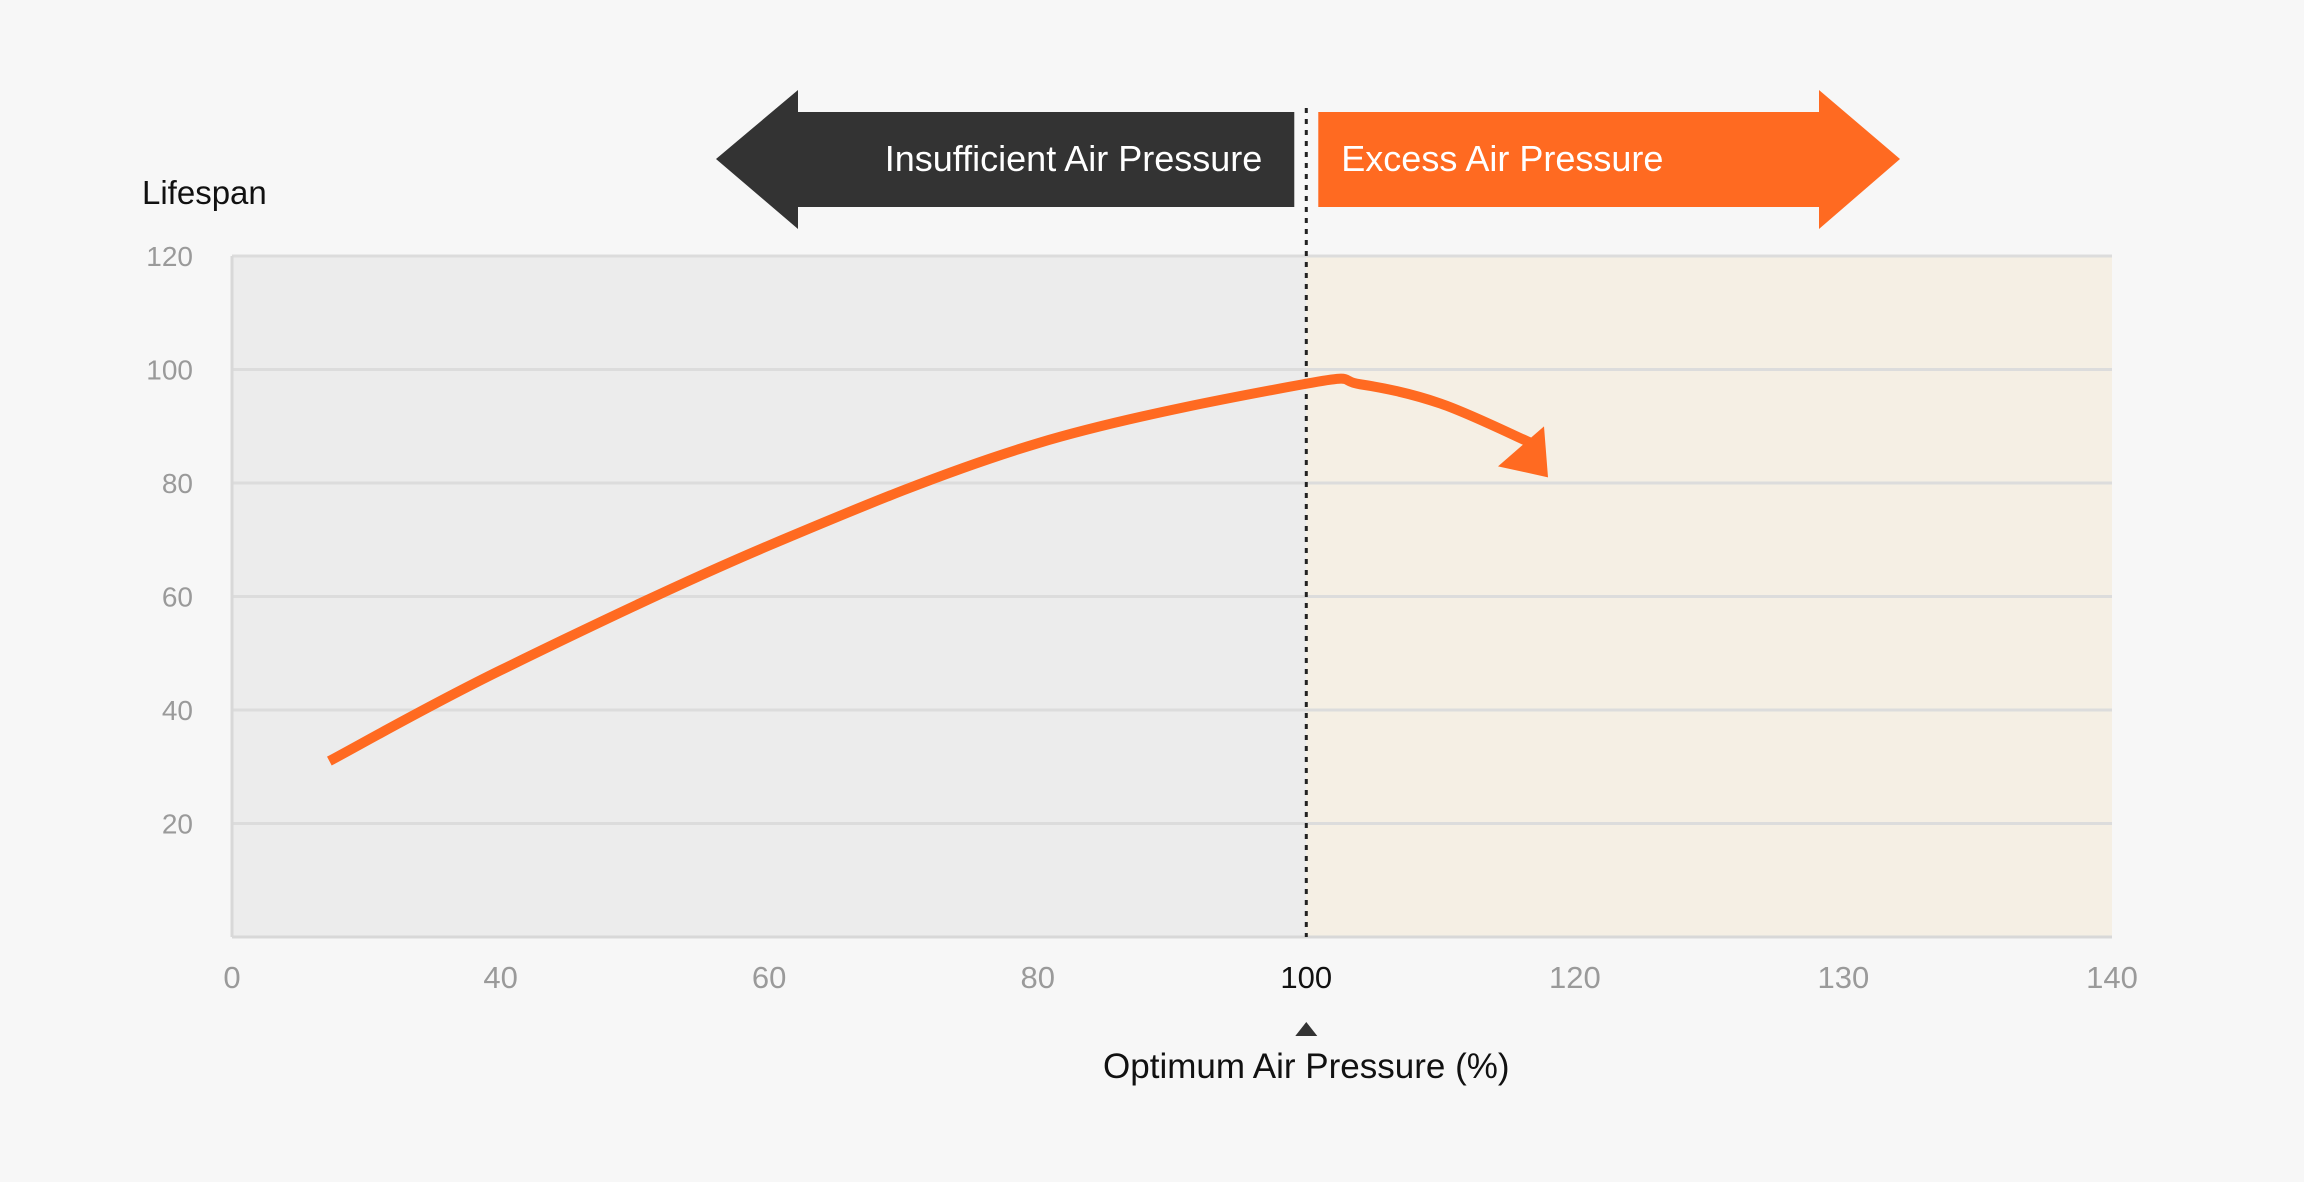  I want to click on y-tick-label: 40, so click(177, 710).